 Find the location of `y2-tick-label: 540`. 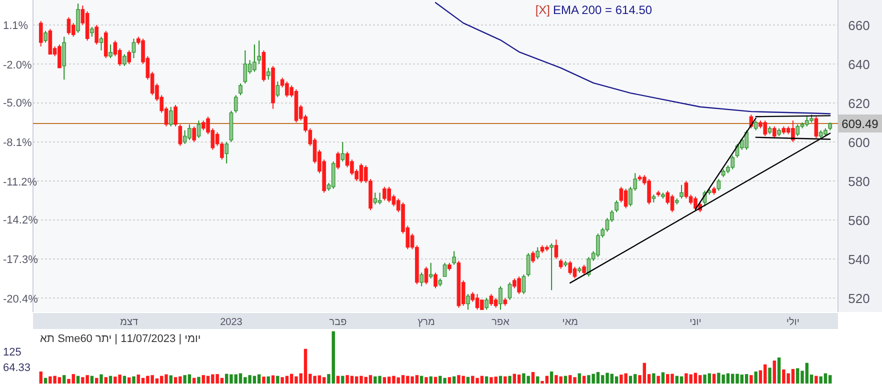

y2-tick-label: 540 is located at coordinates (859, 259).